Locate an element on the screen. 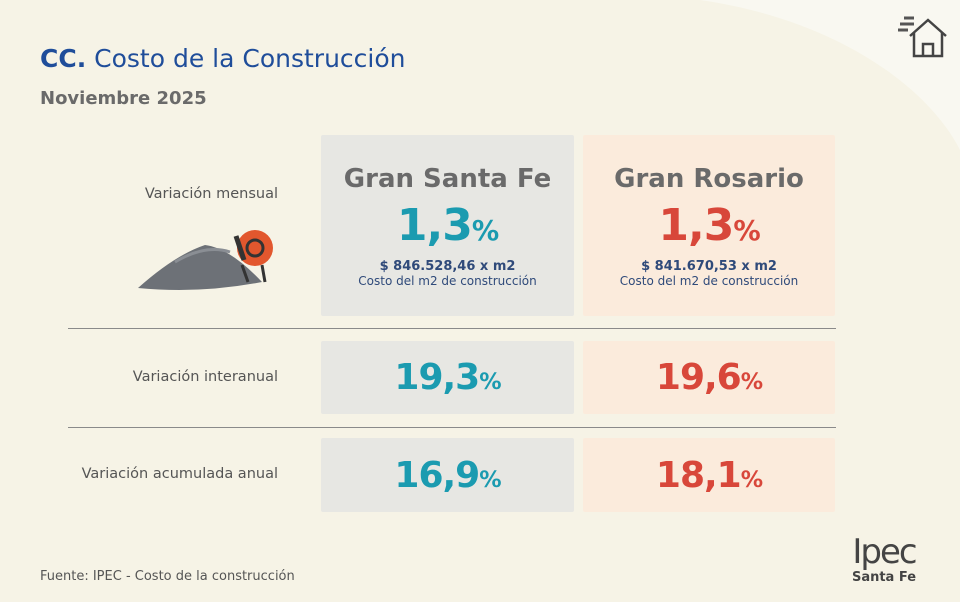 This screenshot has width=960, height=602. column-header: Gran Rosario is located at coordinates (709, 178).